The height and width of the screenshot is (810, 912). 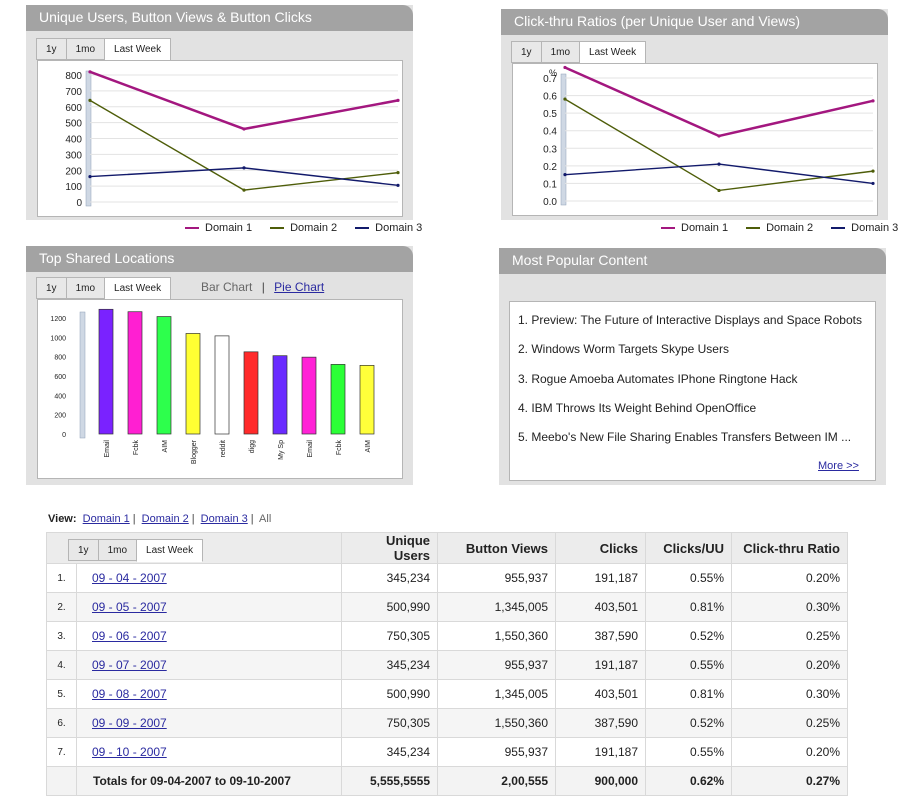 I want to click on x-category-label: Blogger, so click(x=194, y=451).